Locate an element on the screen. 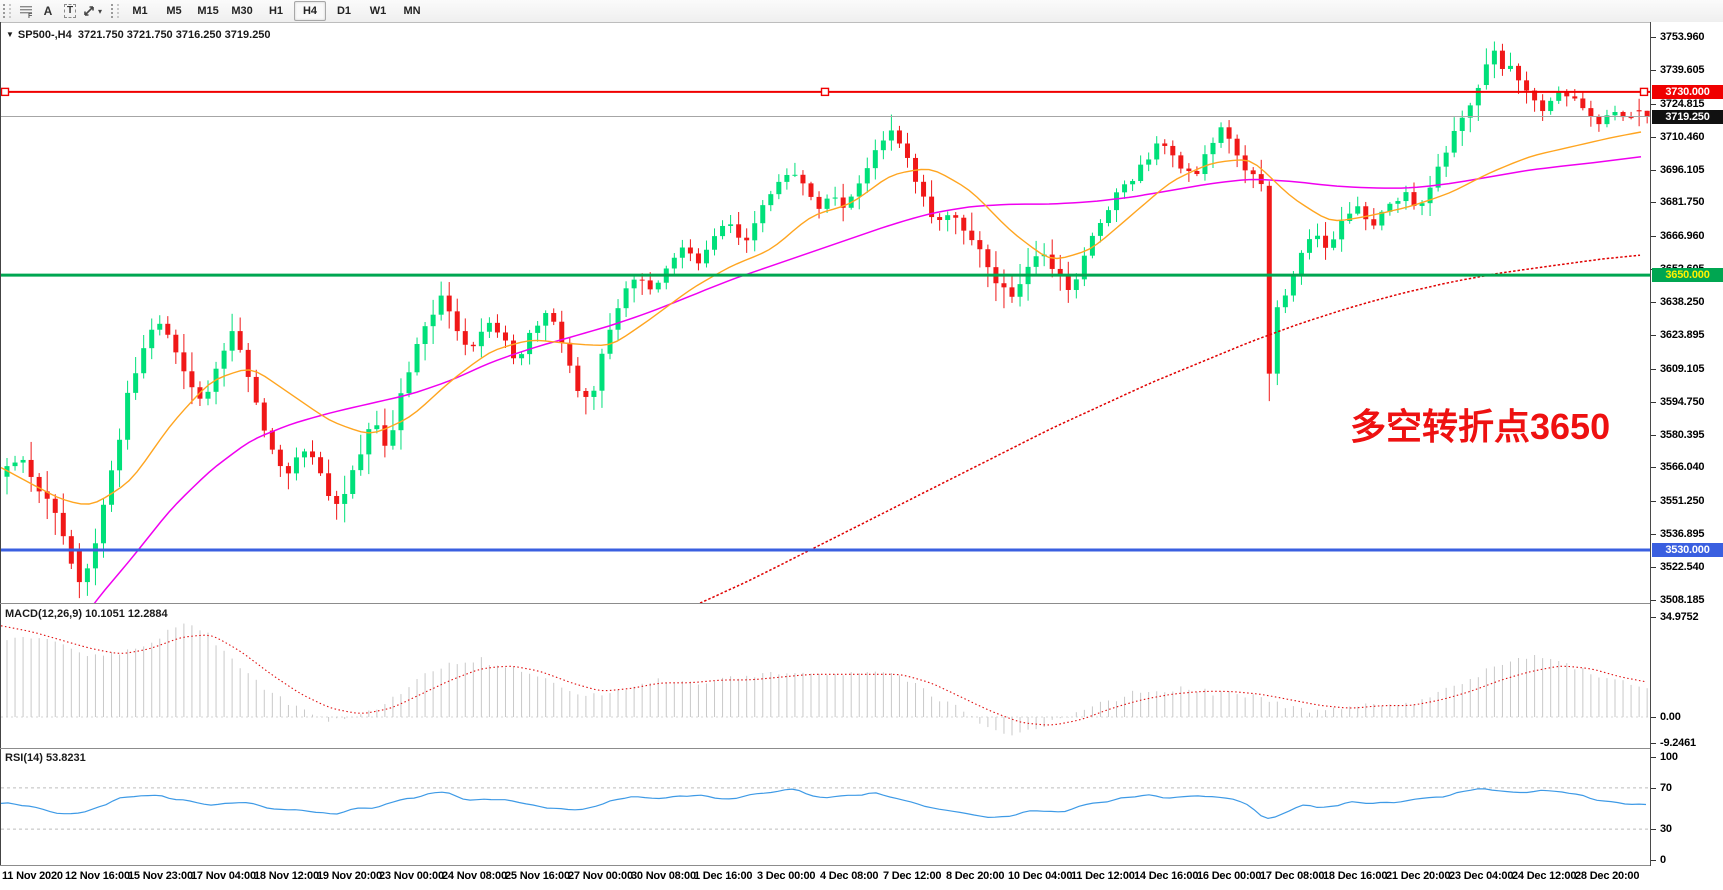  main-macd-splitter is located at coordinates (861, 603).